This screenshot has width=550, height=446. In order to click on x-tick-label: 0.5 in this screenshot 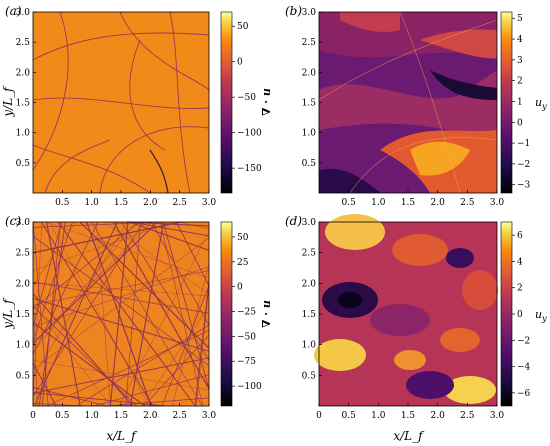, I will do `click(62, 416)`.